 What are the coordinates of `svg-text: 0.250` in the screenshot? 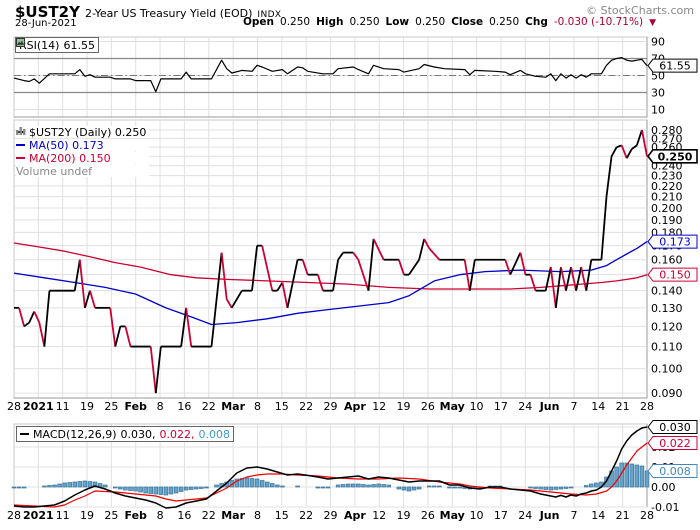 It's located at (675, 156).